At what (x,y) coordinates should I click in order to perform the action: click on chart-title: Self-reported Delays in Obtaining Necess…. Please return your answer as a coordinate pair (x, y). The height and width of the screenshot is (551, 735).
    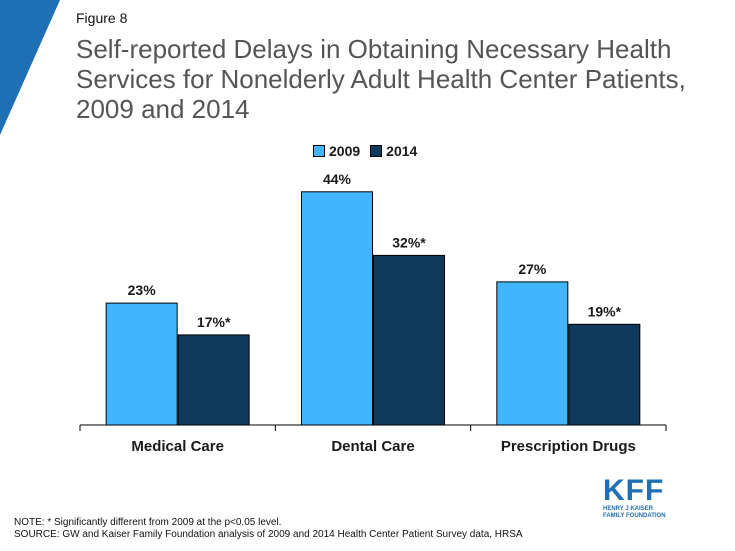
    Looking at the image, I should click on (381, 79).